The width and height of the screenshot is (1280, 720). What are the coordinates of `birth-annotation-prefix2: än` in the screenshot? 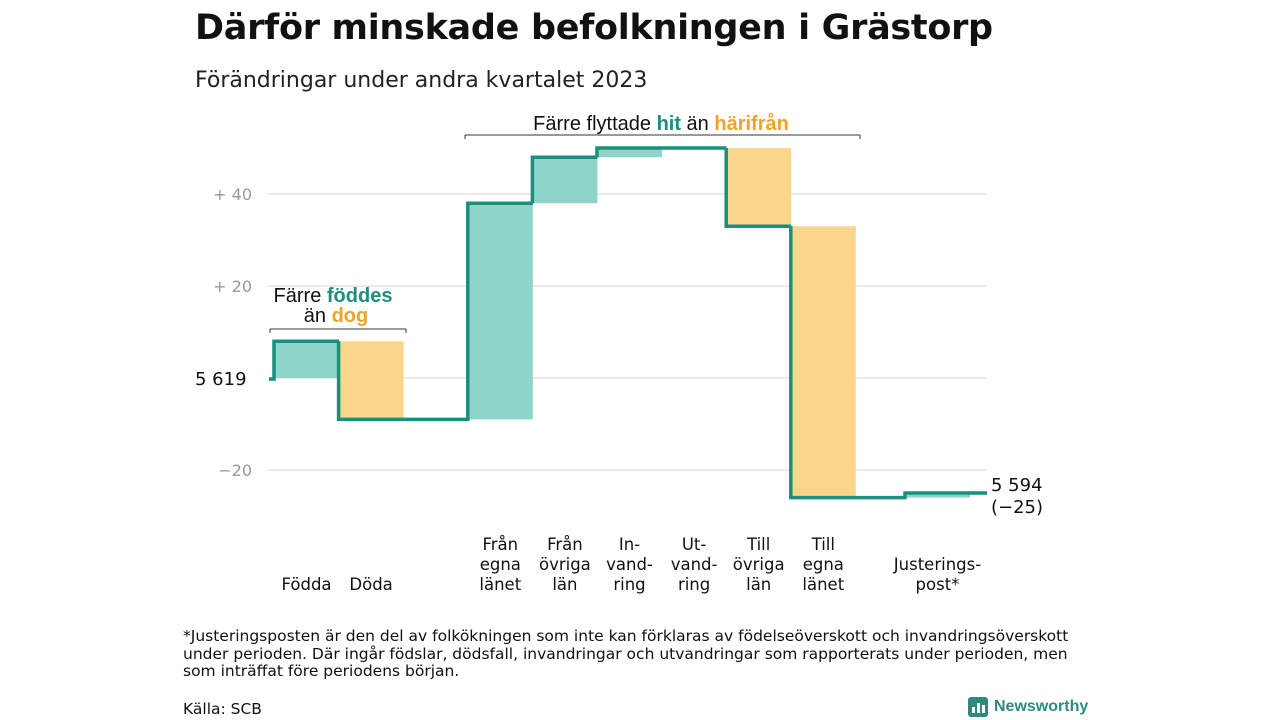 It's located at (318, 316).